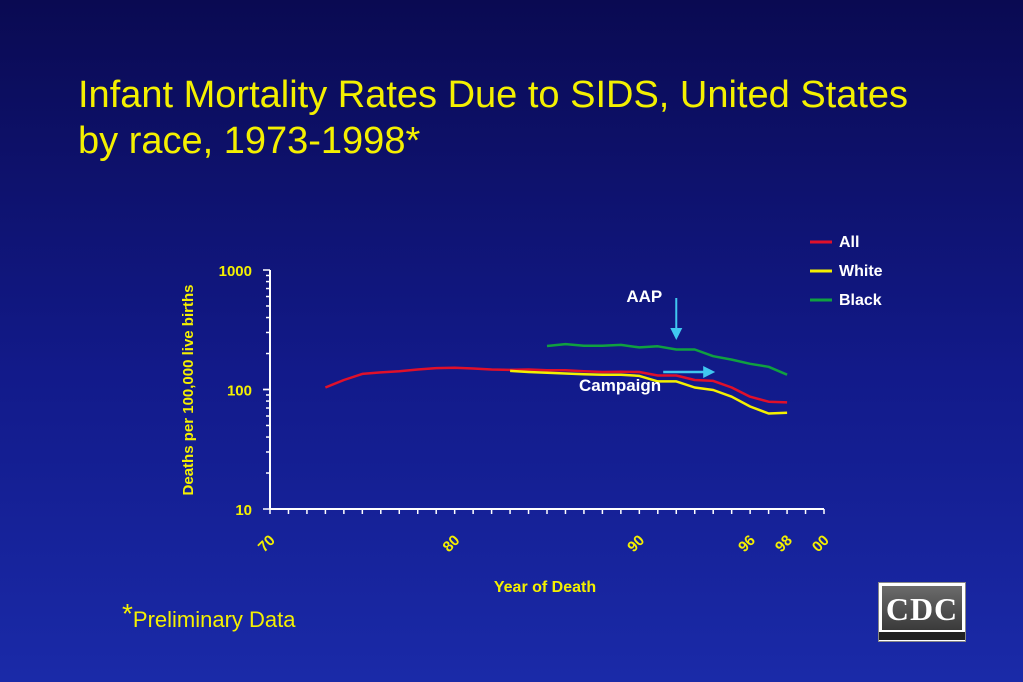 Image resolution: width=1023 pixels, height=682 pixels. Describe the element at coordinates (676, 334) in the screenshot. I see `aap-arrow-head` at that location.